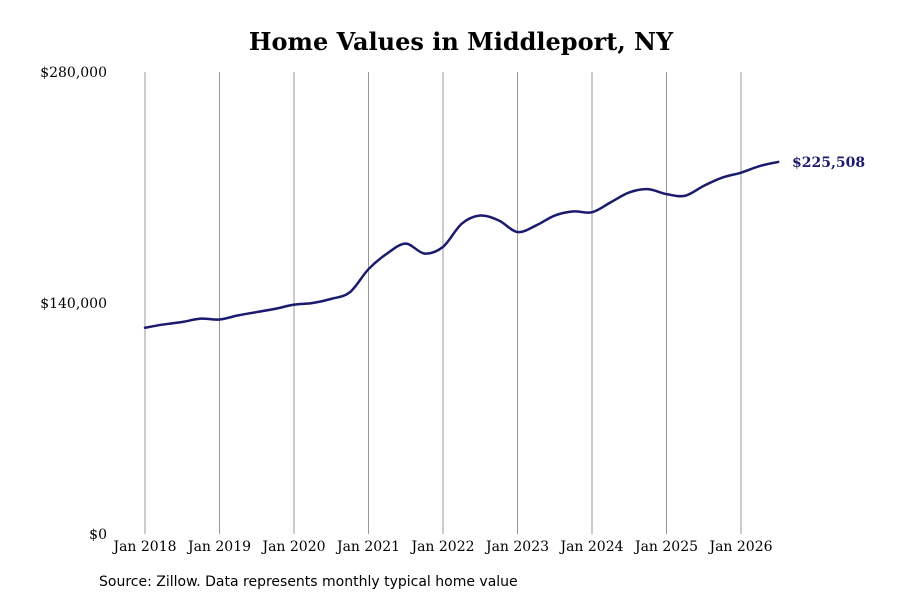 Image resolution: width=900 pixels, height=600 pixels. Describe the element at coordinates (218, 547) in the screenshot. I see `x-tick-label: Jan 2019` at that location.